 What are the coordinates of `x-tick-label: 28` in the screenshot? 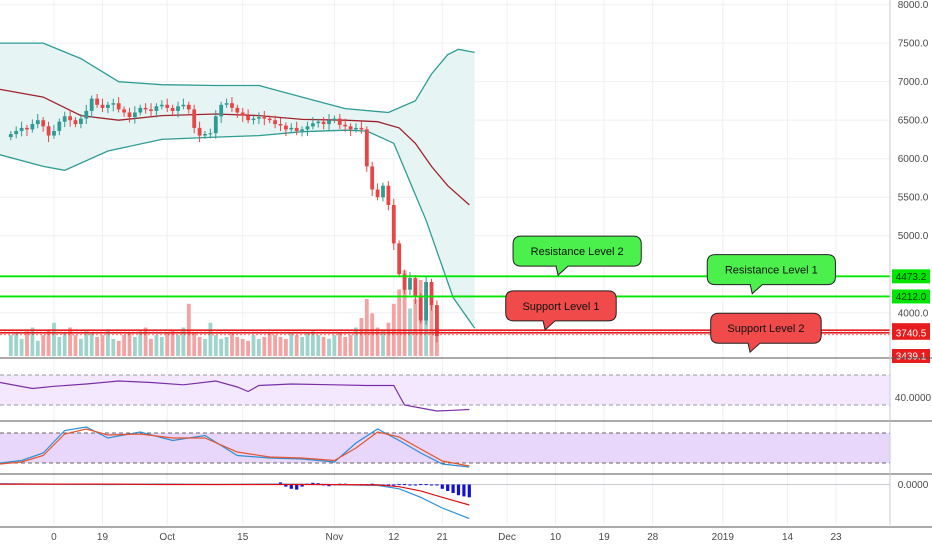 It's located at (653, 537).